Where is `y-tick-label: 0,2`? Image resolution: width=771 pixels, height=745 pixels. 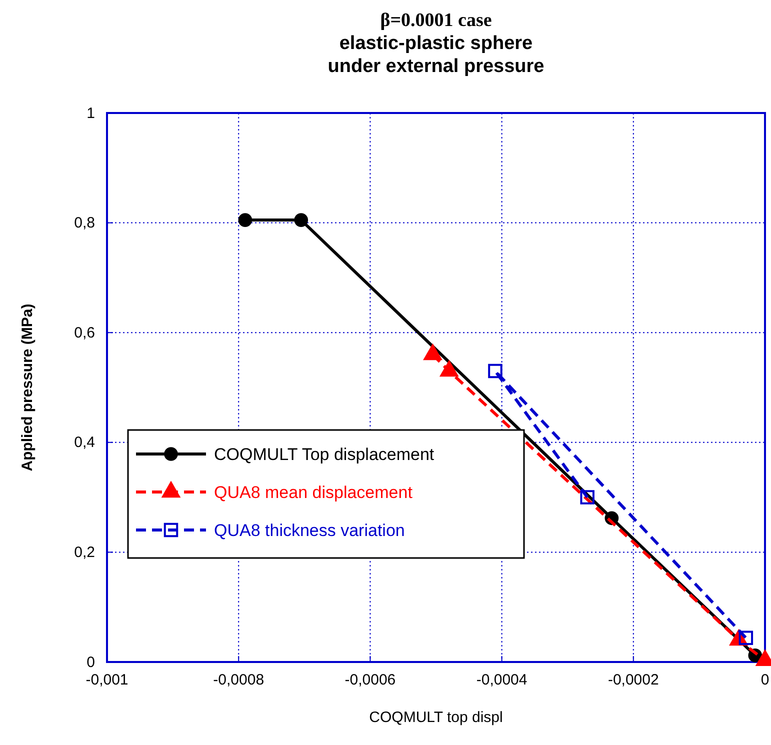
y-tick-label: 0,2 is located at coordinates (84, 552).